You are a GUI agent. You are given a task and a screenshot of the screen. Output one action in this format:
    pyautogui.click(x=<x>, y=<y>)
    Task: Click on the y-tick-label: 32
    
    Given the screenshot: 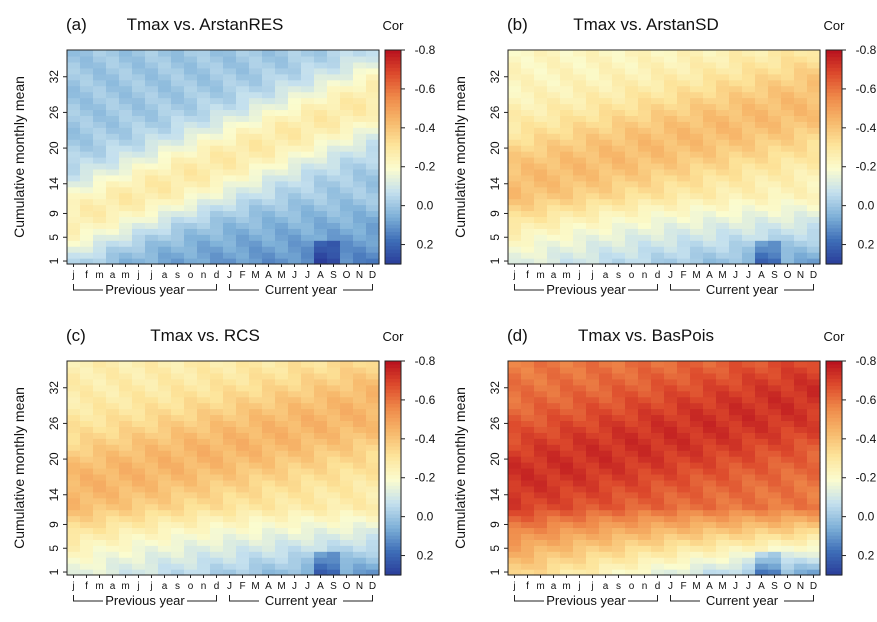 What is the action you would take?
    pyautogui.click(x=495, y=388)
    